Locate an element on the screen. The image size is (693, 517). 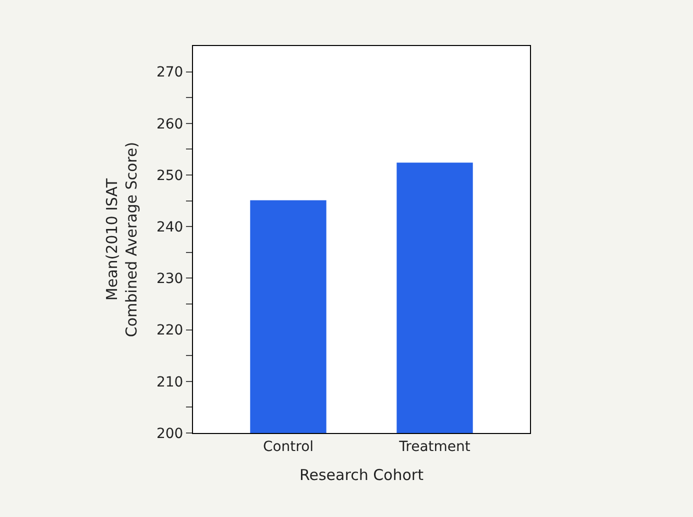
y-tick-label: 200 is located at coordinates (170, 434).